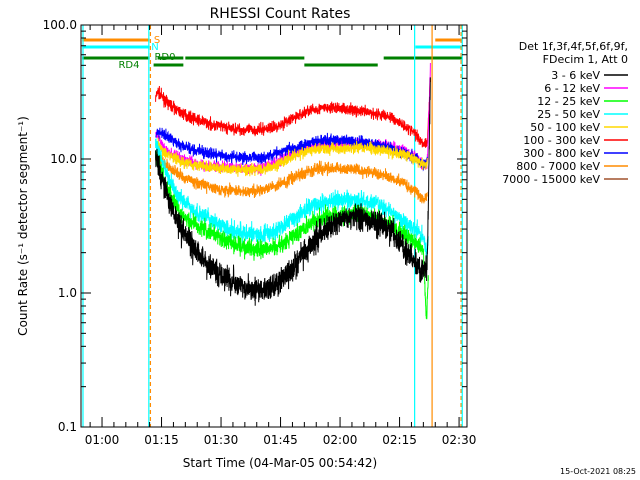 This screenshot has height=480, width=640. What do you see at coordinates (164, 57) in the screenshot?
I see `flag-label: RD0` at bounding box center [164, 57].